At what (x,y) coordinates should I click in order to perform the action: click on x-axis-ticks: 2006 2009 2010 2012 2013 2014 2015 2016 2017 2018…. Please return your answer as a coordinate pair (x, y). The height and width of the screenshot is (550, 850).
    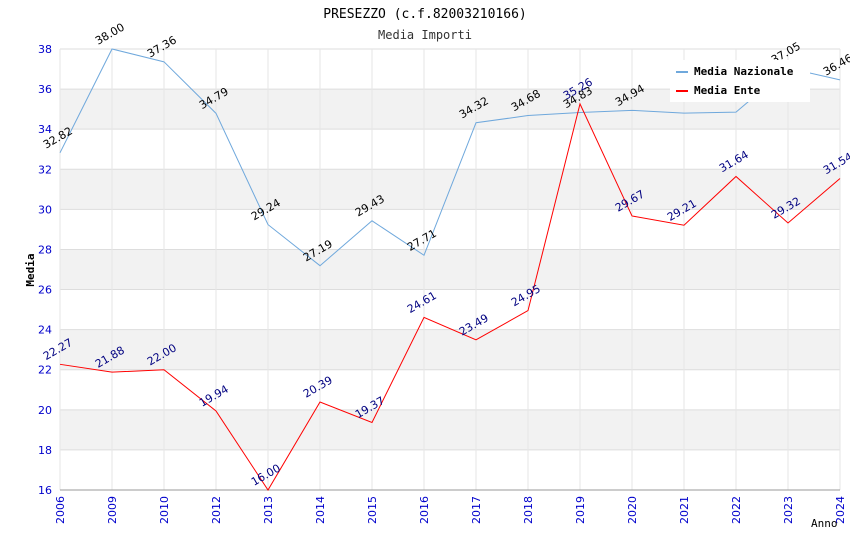
    Looking at the image, I should click on (450, 510).